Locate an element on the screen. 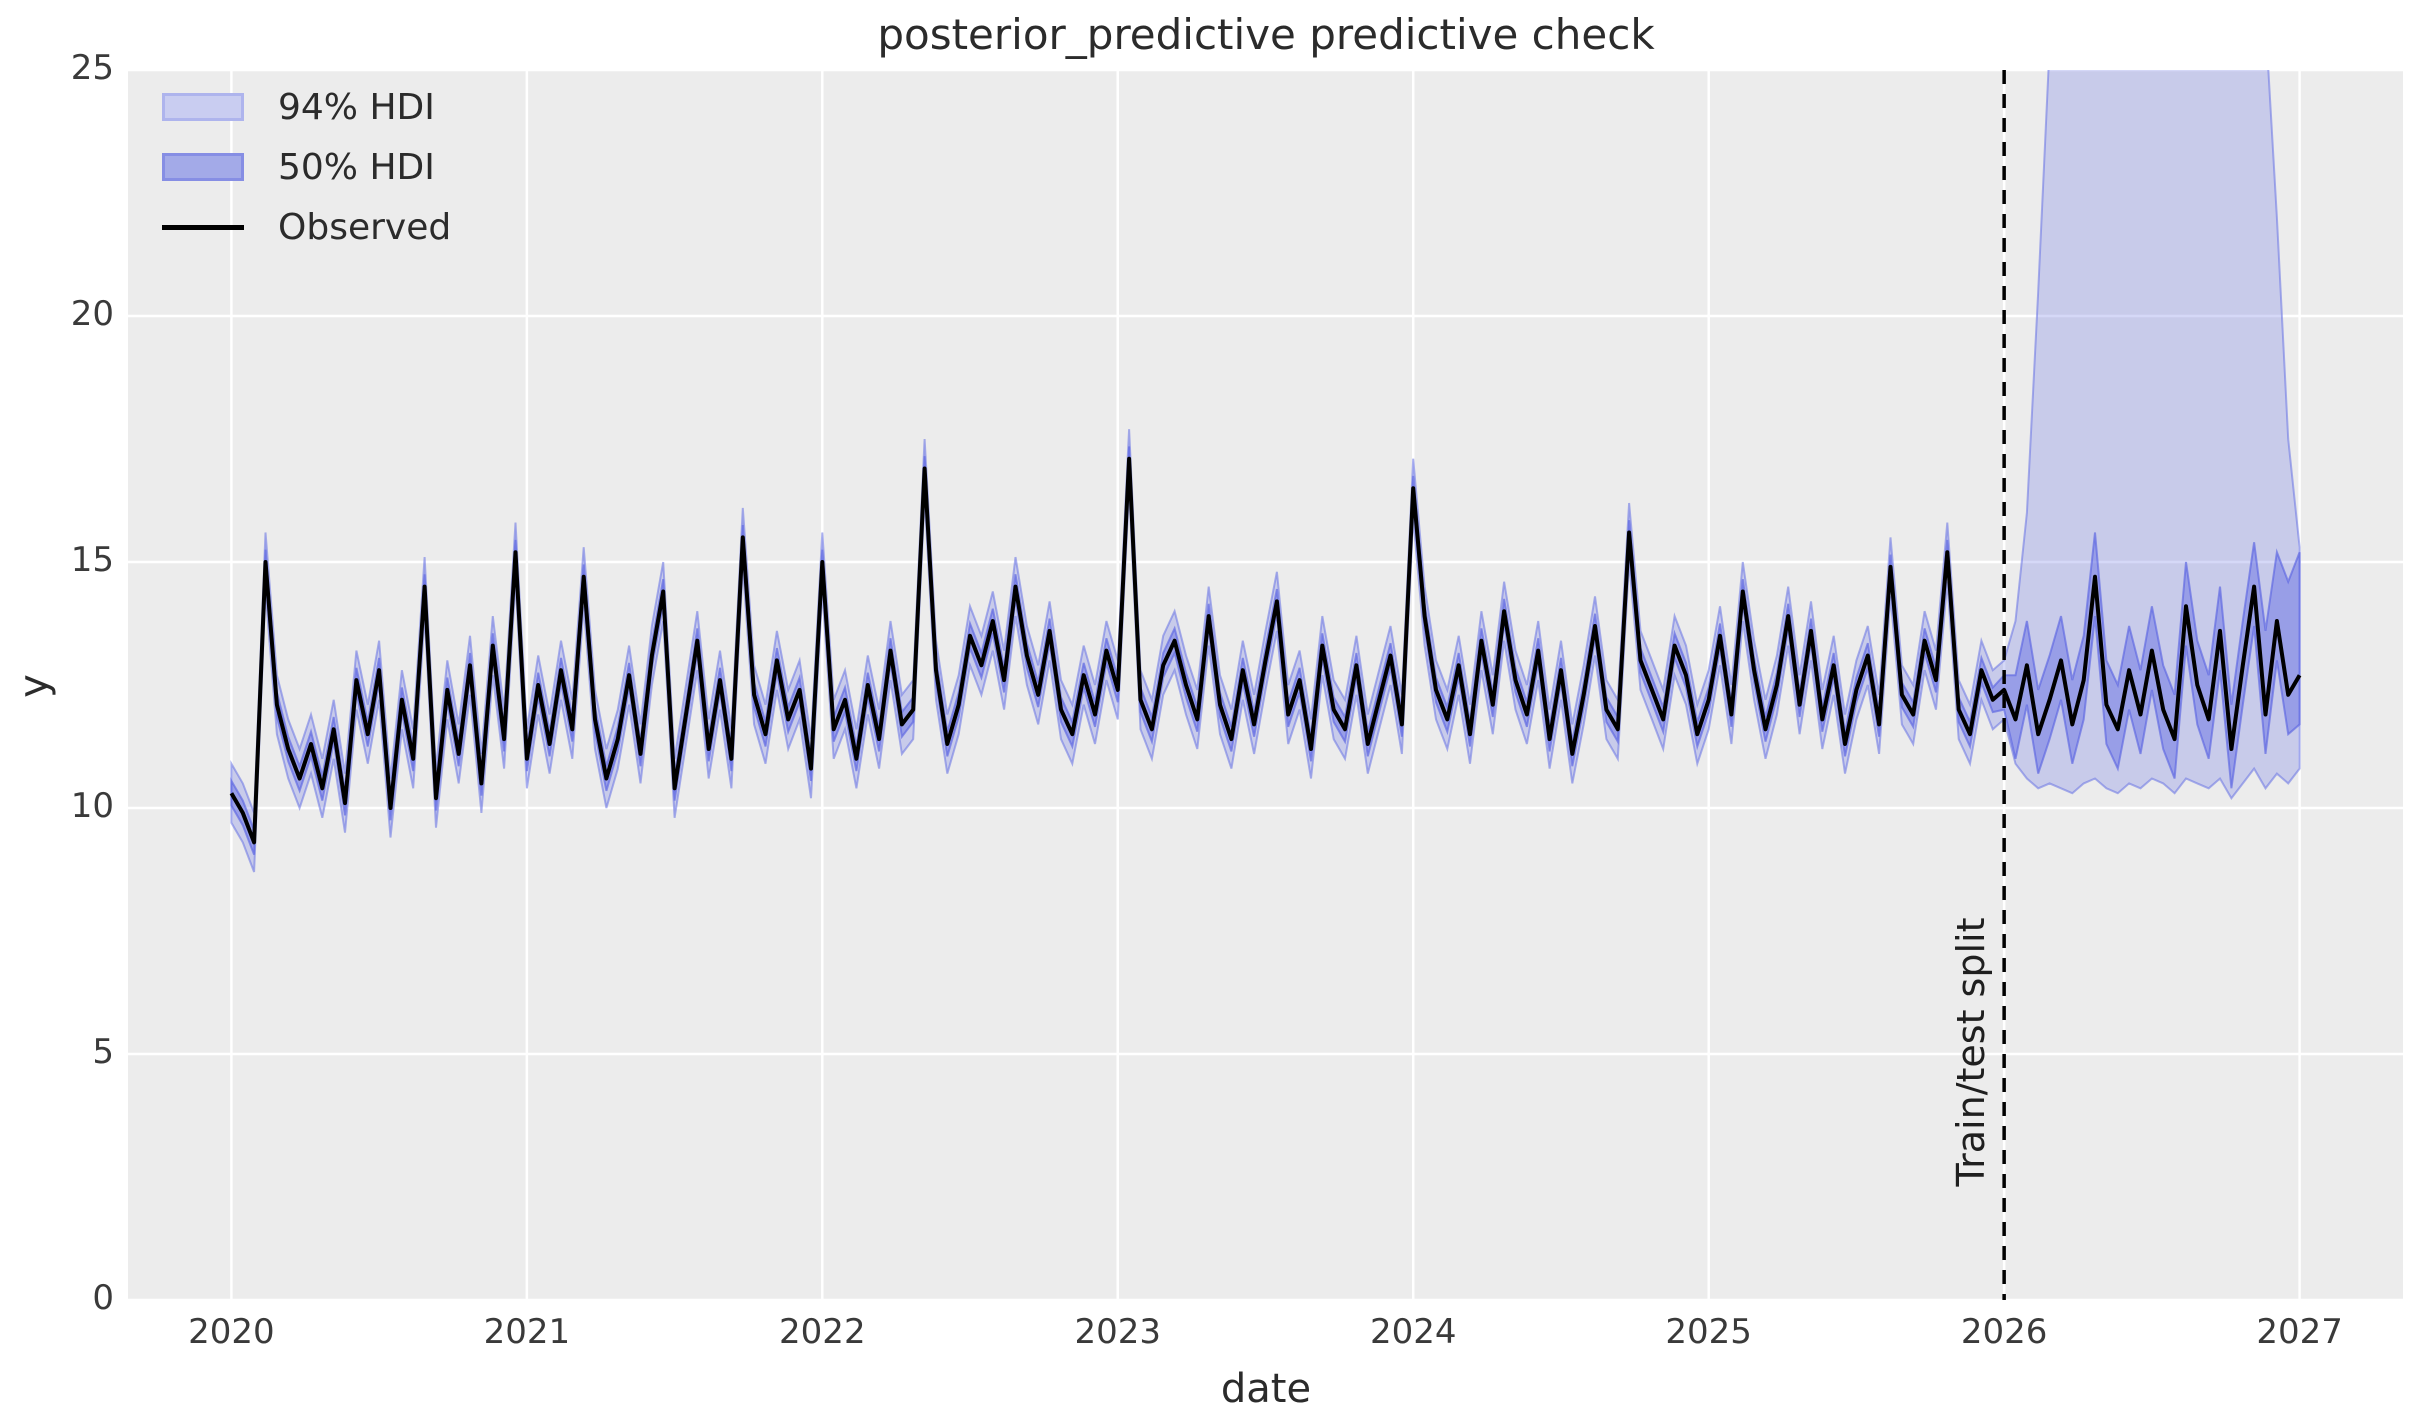  train-test-split-label: Train/test split is located at coordinates (1971, 1052).